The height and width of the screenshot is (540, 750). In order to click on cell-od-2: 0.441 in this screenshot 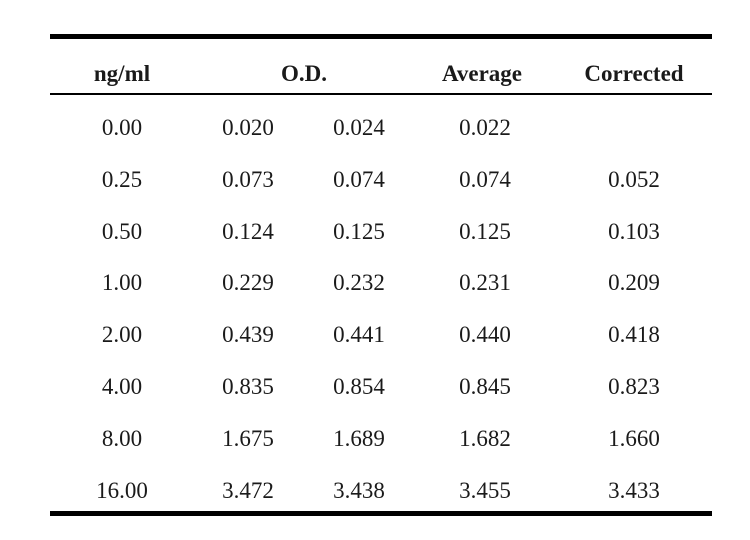, I will do `click(359, 335)`.